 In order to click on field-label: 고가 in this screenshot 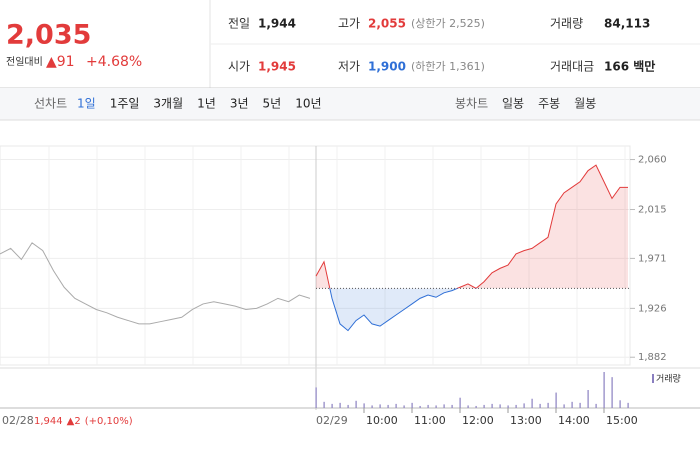, I will do `click(349, 24)`.